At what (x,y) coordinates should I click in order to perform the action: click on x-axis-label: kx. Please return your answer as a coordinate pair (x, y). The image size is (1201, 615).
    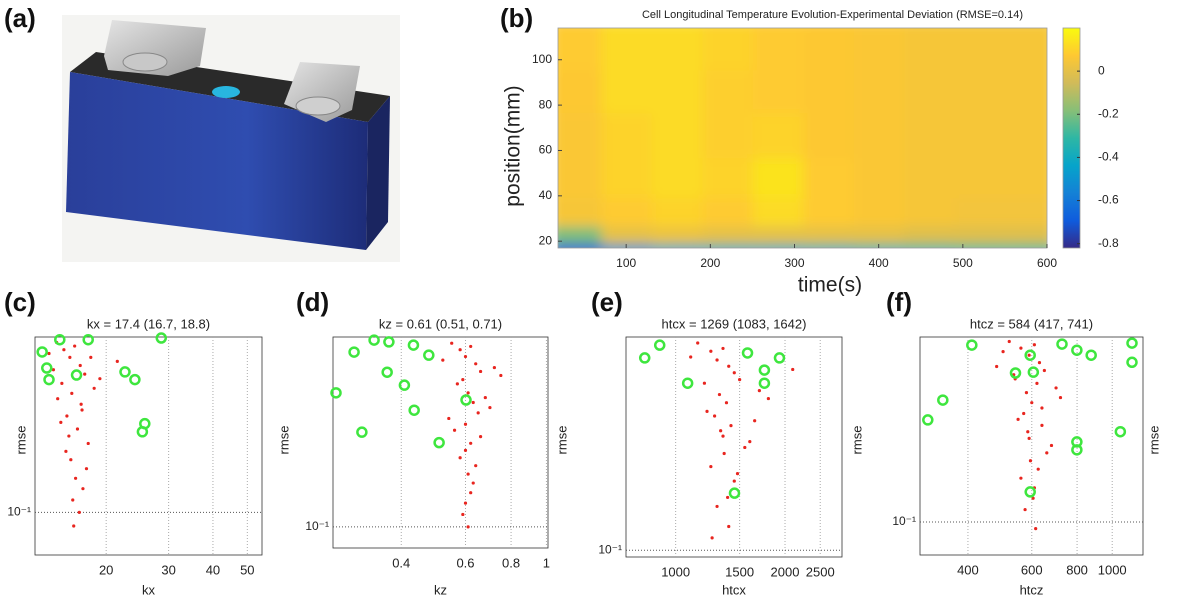
    Looking at the image, I should click on (149, 589).